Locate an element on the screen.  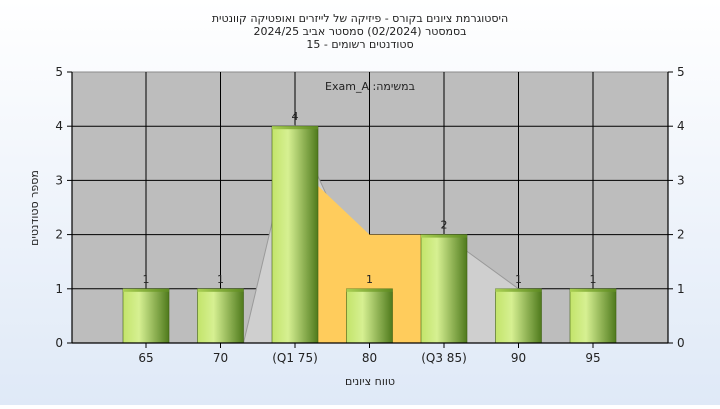
x-tick-label: 70 is located at coordinates (220, 358).